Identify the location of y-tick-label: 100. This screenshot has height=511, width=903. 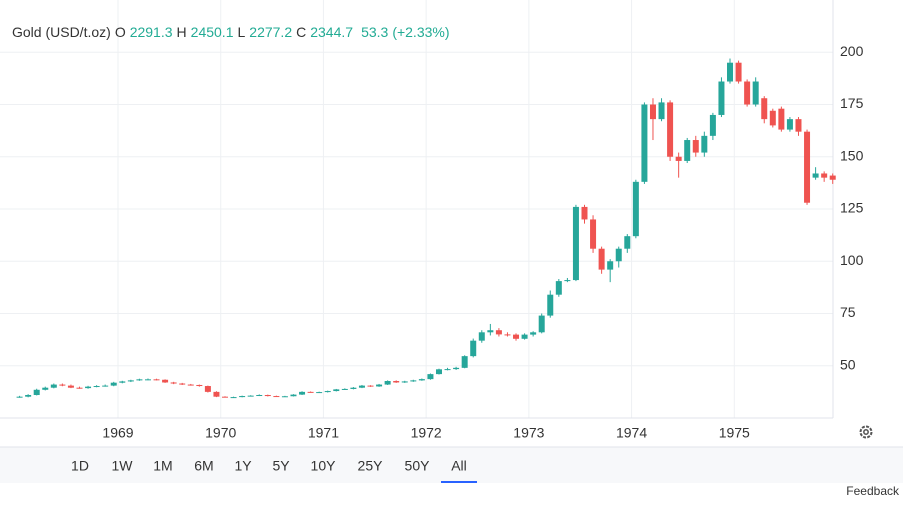
(852, 260).